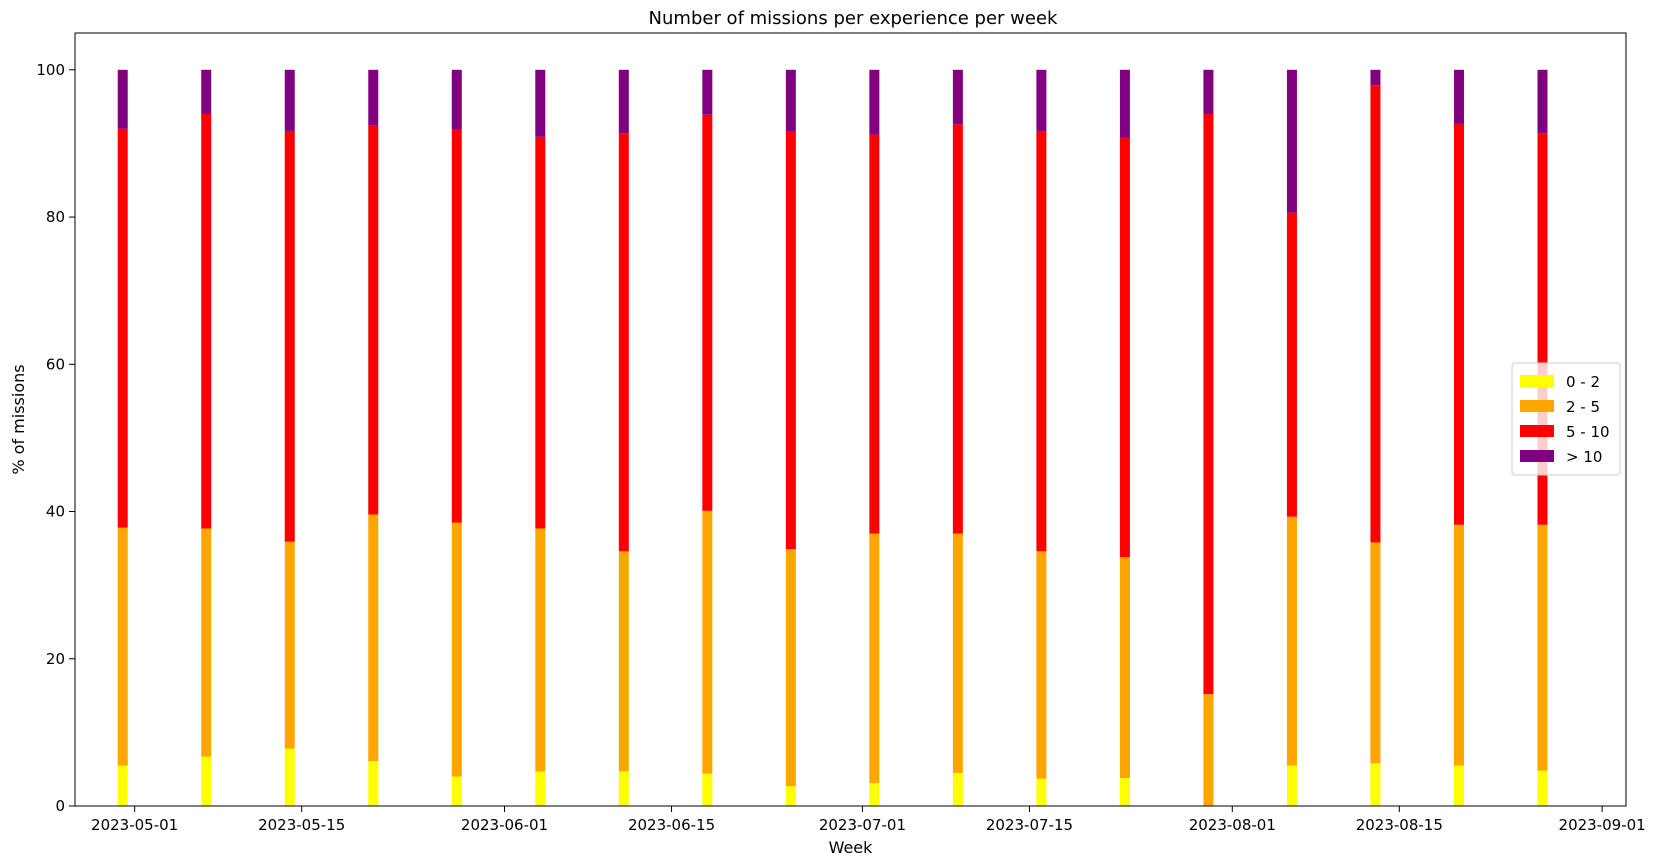 The width and height of the screenshot is (1654, 864). I want to click on legend-label-2: 5 - 10, so click(1588, 432).